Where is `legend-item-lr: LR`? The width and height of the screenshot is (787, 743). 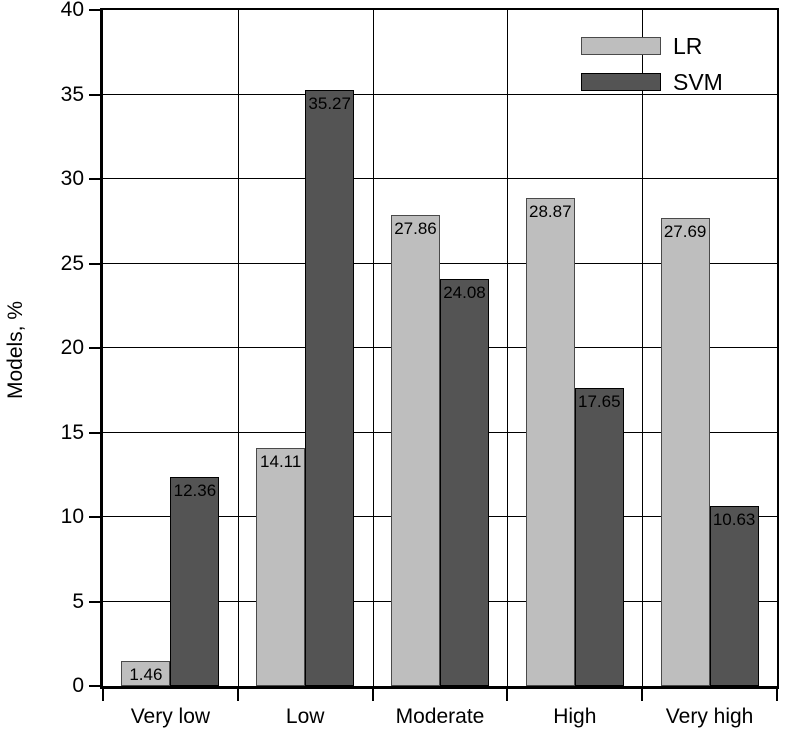
legend-item-lr: LR is located at coordinates (652, 46).